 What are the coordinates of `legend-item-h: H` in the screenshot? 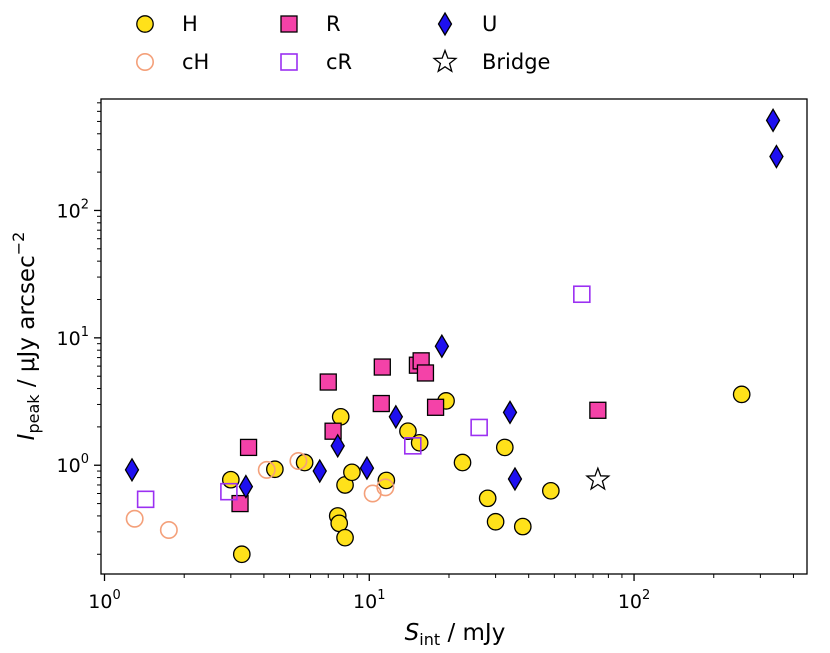 It's located at (163, 24).